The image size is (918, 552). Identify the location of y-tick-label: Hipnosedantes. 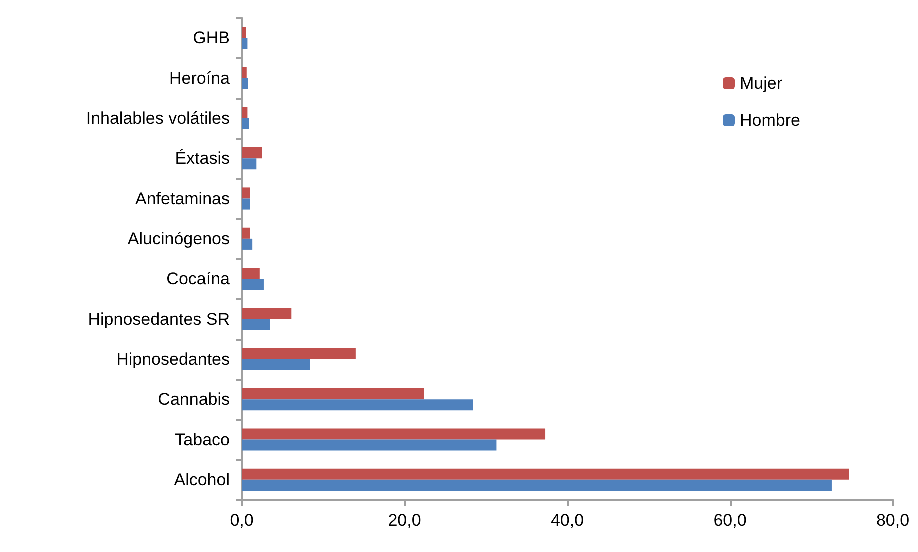
(173, 359).